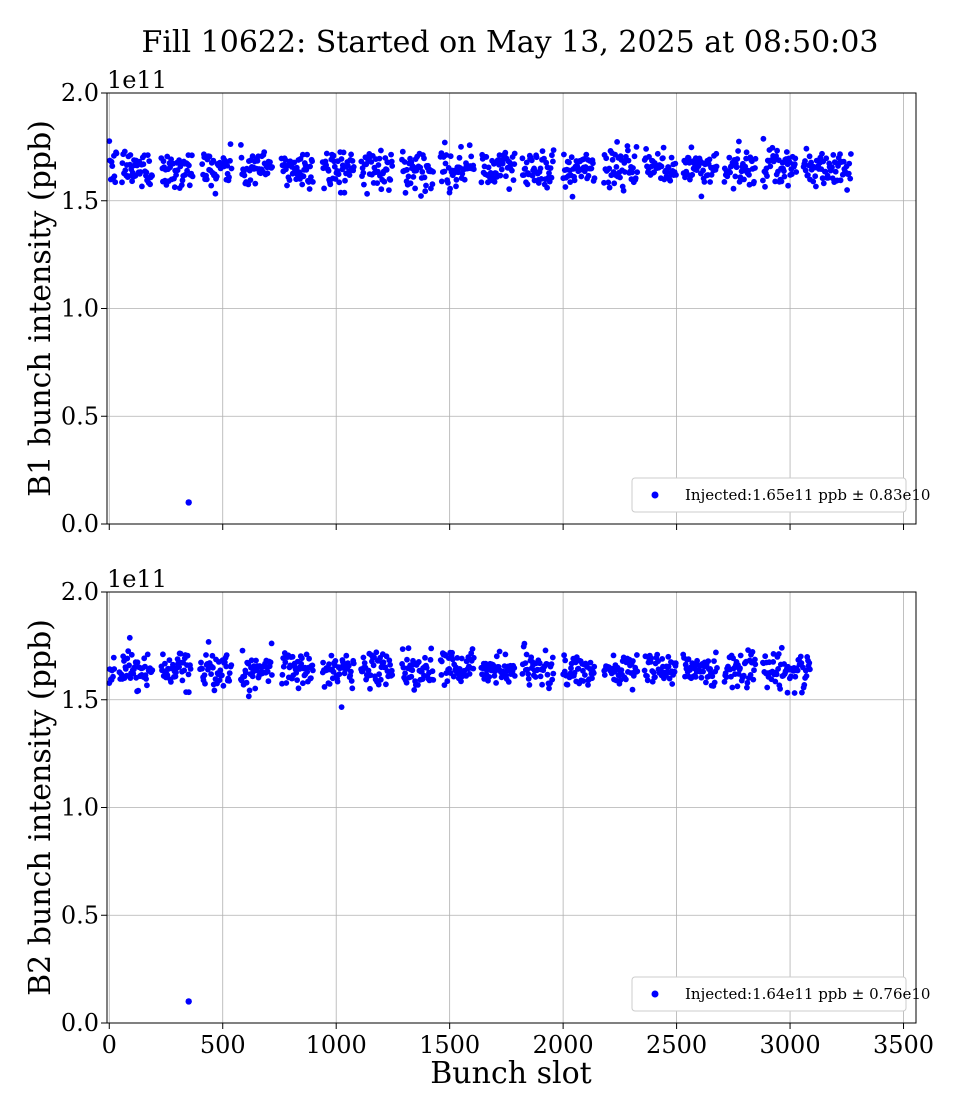  I want to click on b1-x-ticks, so click(506, 527).